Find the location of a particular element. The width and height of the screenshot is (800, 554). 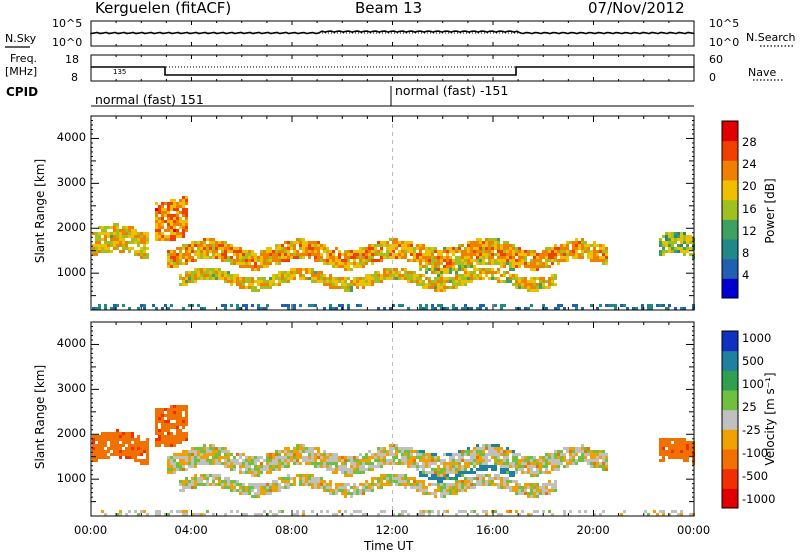

velocity-colorbar-frame is located at coordinates (730, 419).